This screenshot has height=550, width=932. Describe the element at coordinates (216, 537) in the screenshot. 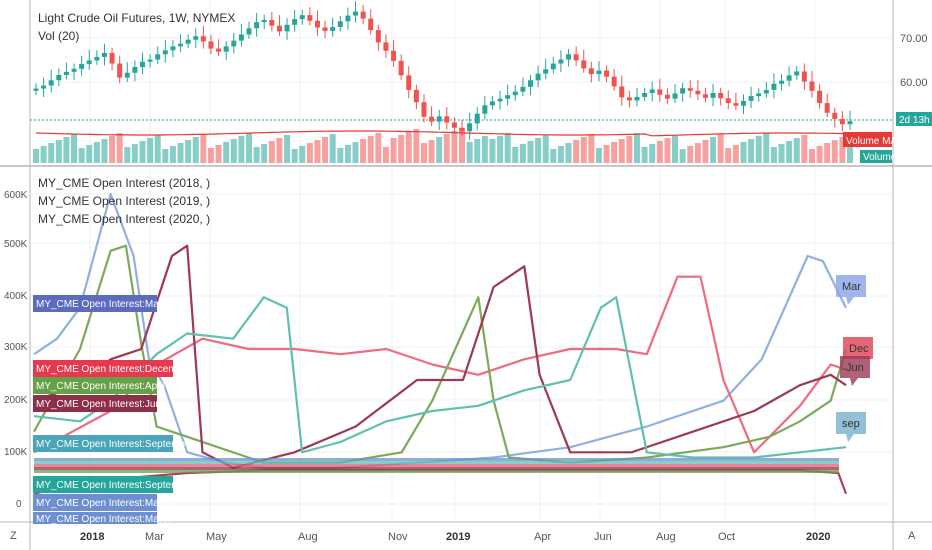

I see `x-tick-may: May` at that location.